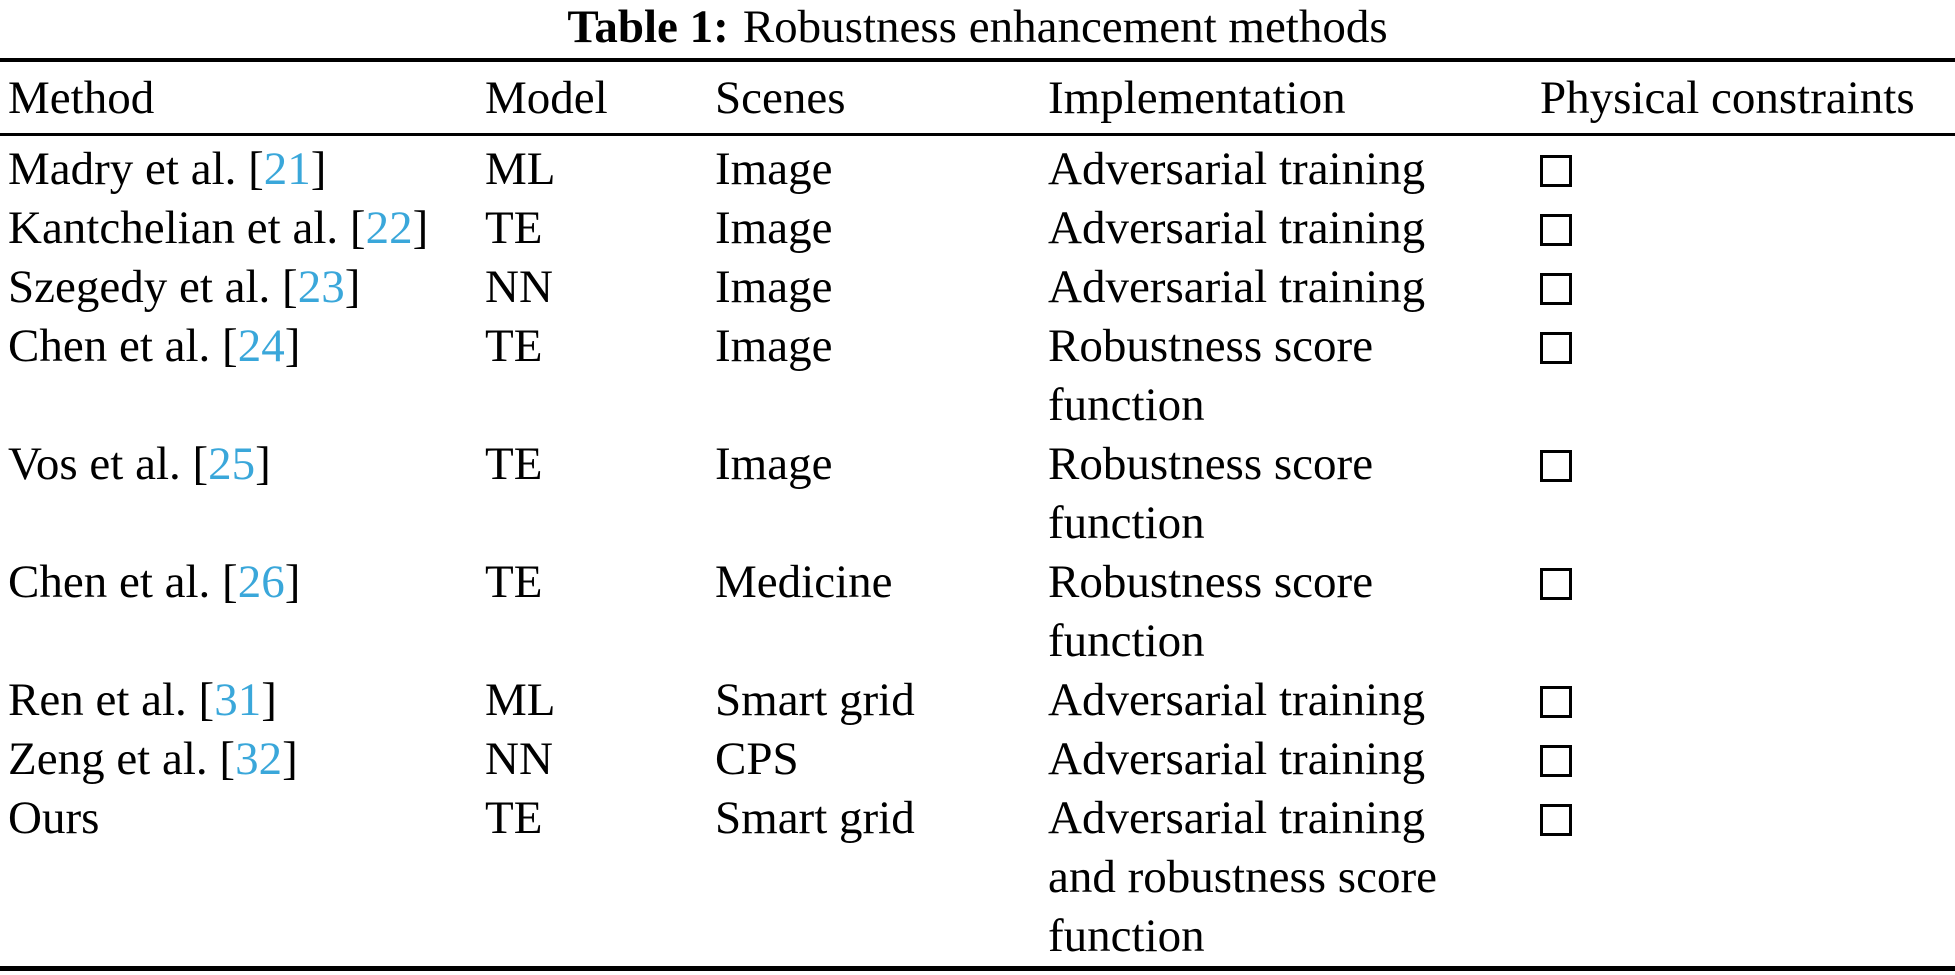 This screenshot has width=1955, height=975. I want to click on scenes-cell: CPS, so click(757, 759).